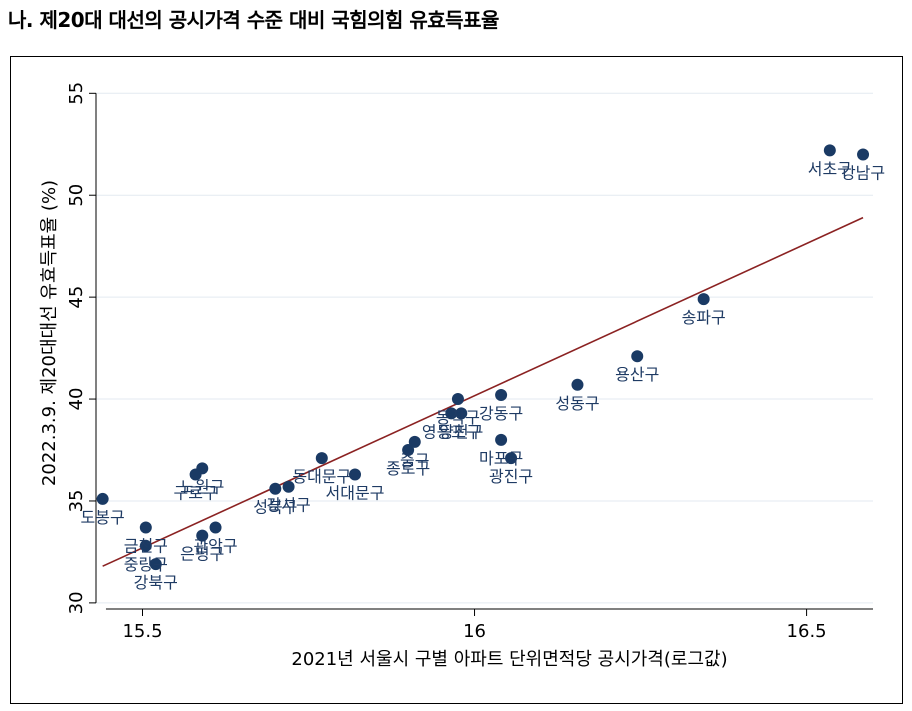 The height and width of the screenshot is (711, 912). I want to click on point-label: 금천구, so click(146, 545).